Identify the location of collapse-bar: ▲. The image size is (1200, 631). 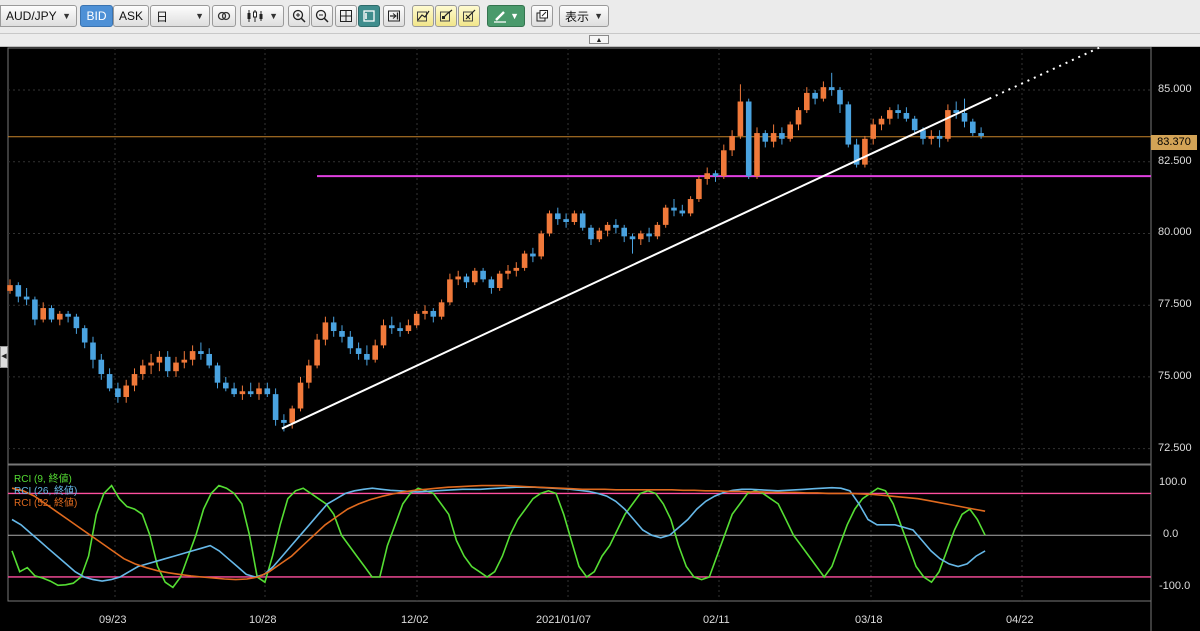
(600, 40).